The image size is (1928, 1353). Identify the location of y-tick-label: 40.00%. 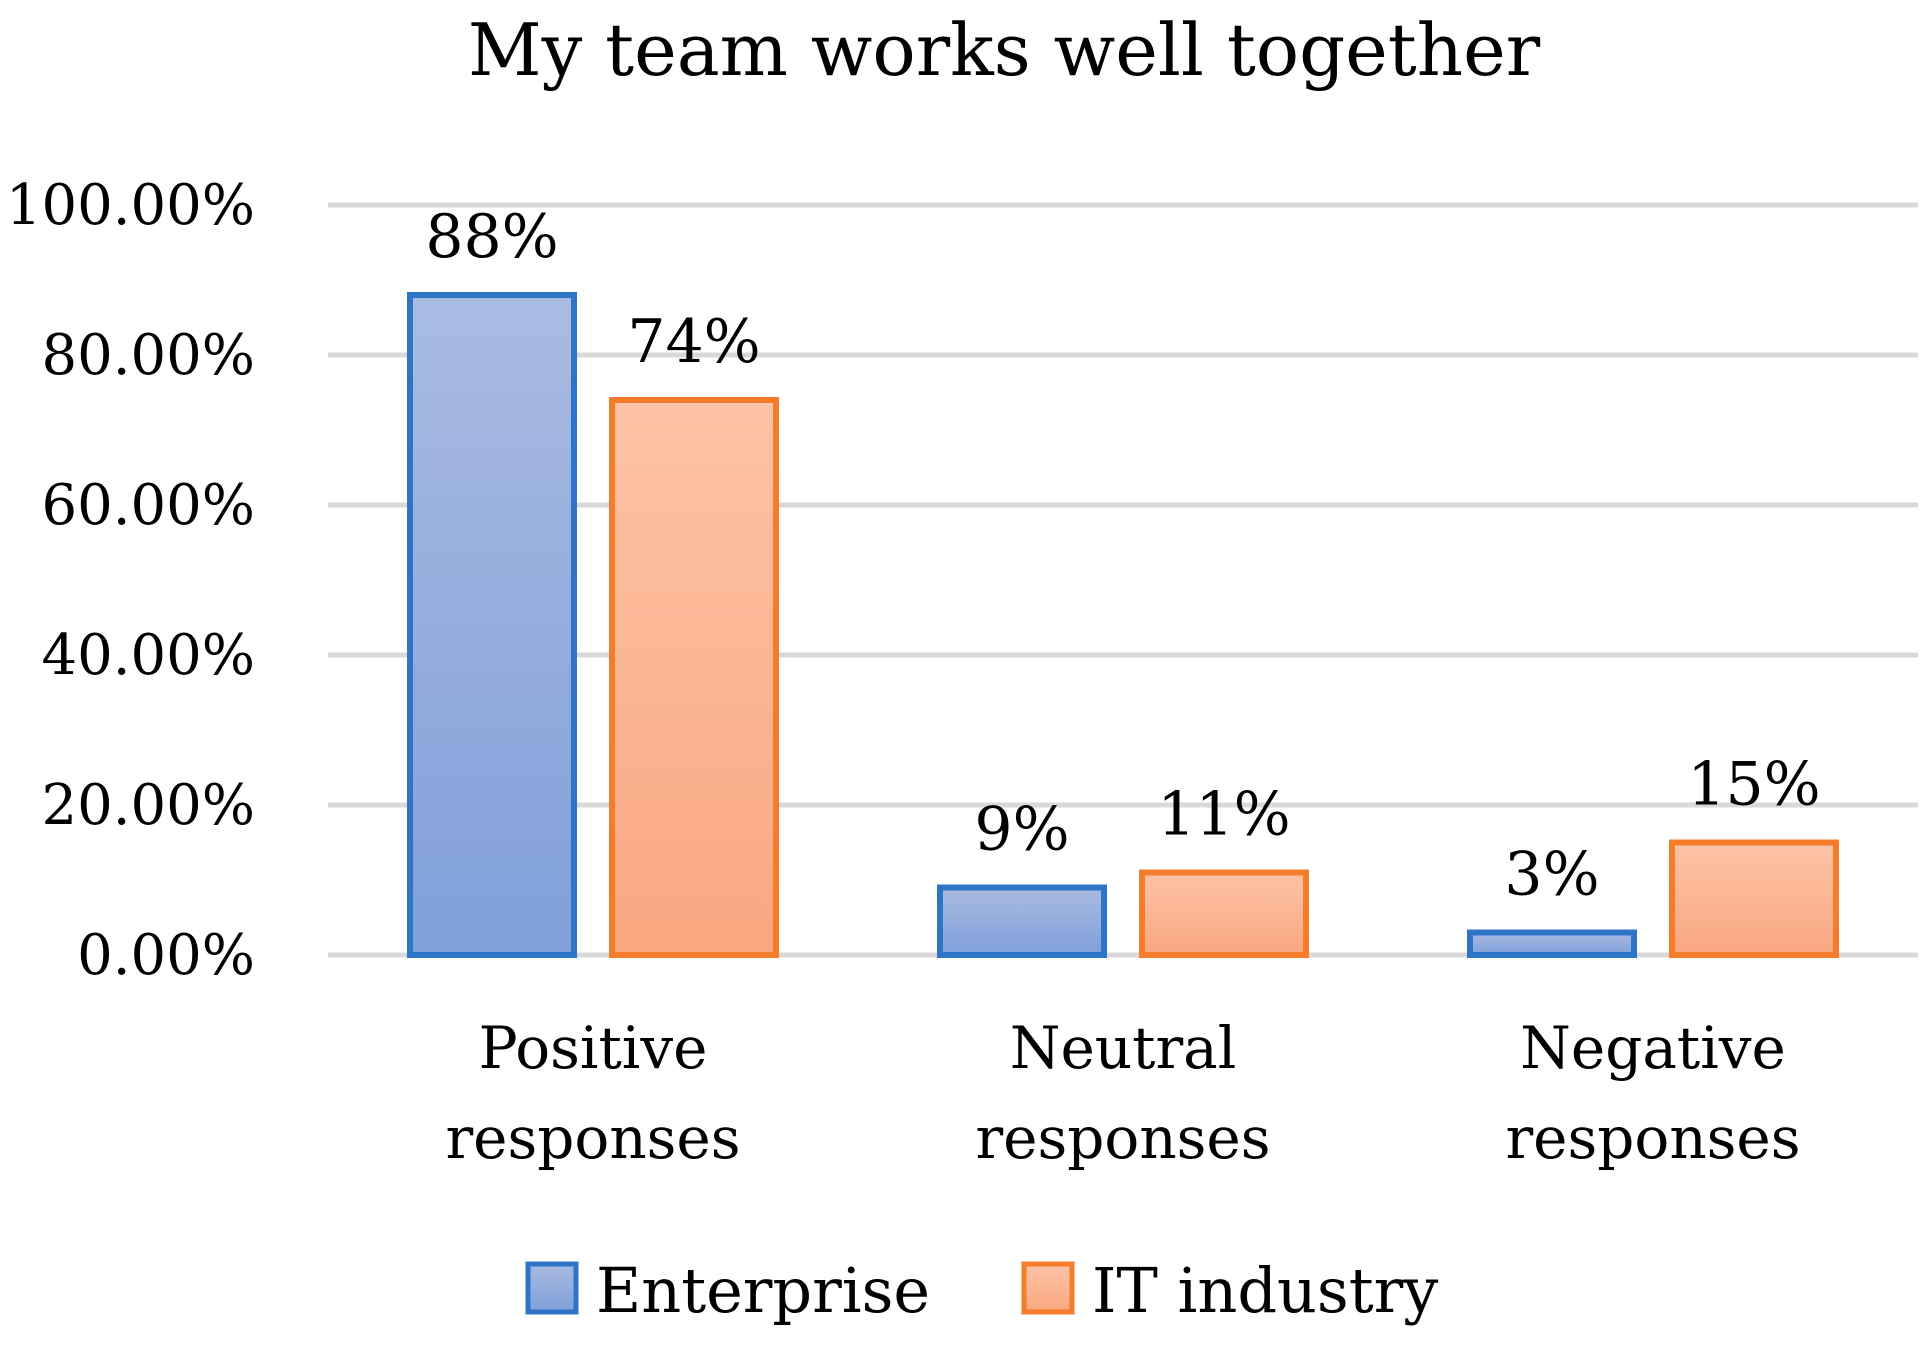
(148, 655).